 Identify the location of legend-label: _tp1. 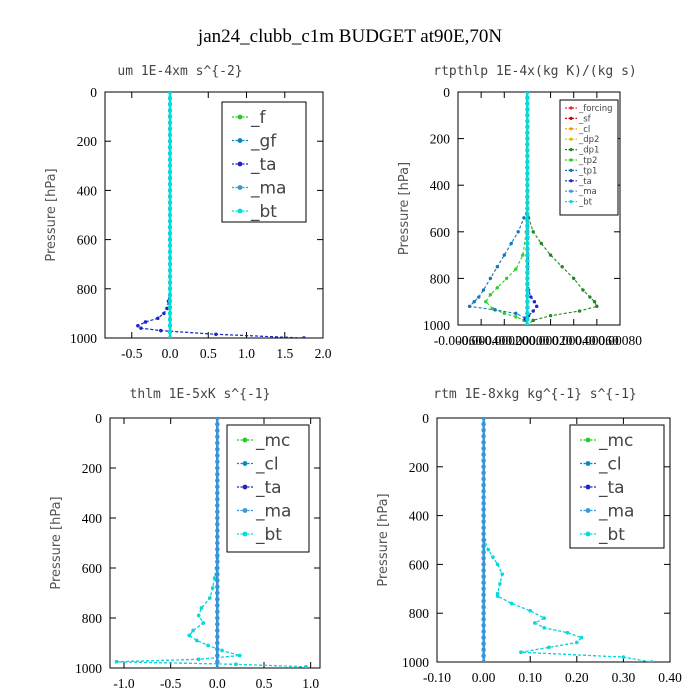
(587, 171).